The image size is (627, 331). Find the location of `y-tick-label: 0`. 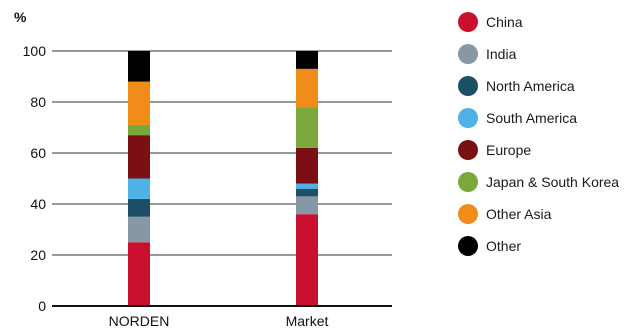

y-tick-label: 0 is located at coordinates (42, 306).